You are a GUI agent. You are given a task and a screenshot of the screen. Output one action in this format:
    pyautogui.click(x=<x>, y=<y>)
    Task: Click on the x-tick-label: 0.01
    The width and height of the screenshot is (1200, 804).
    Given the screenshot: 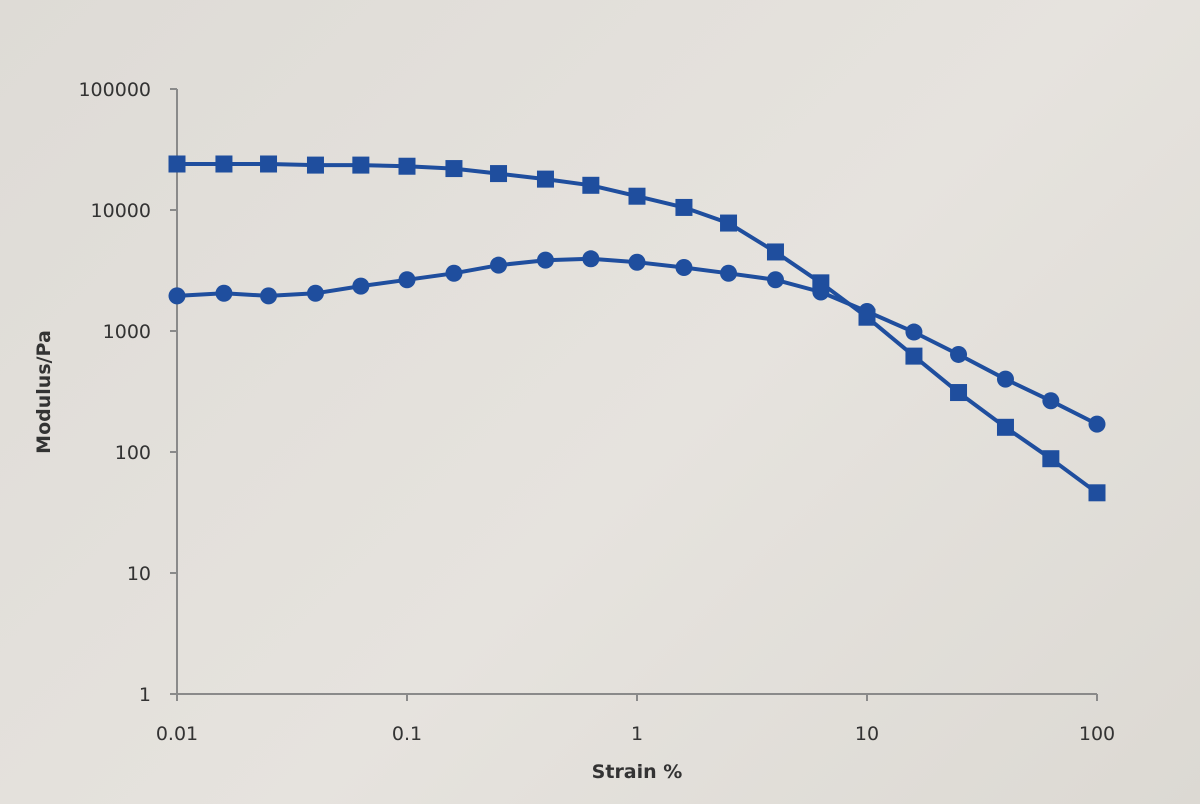 What is the action you would take?
    pyautogui.click(x=177, y=734)
    